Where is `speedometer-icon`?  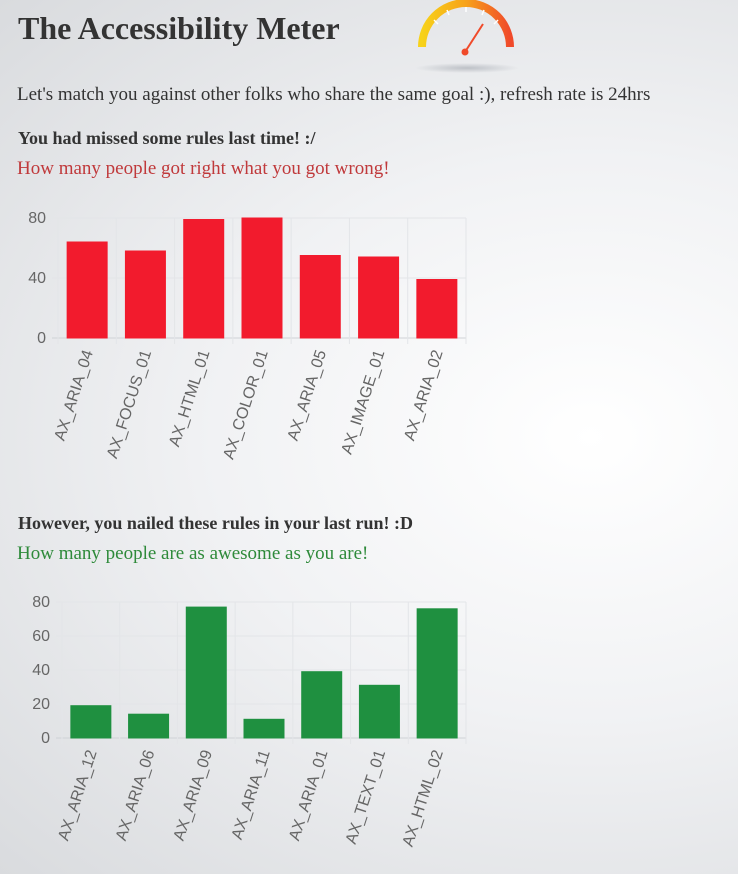
speedometer-icon is located at coordinates (467, 36).